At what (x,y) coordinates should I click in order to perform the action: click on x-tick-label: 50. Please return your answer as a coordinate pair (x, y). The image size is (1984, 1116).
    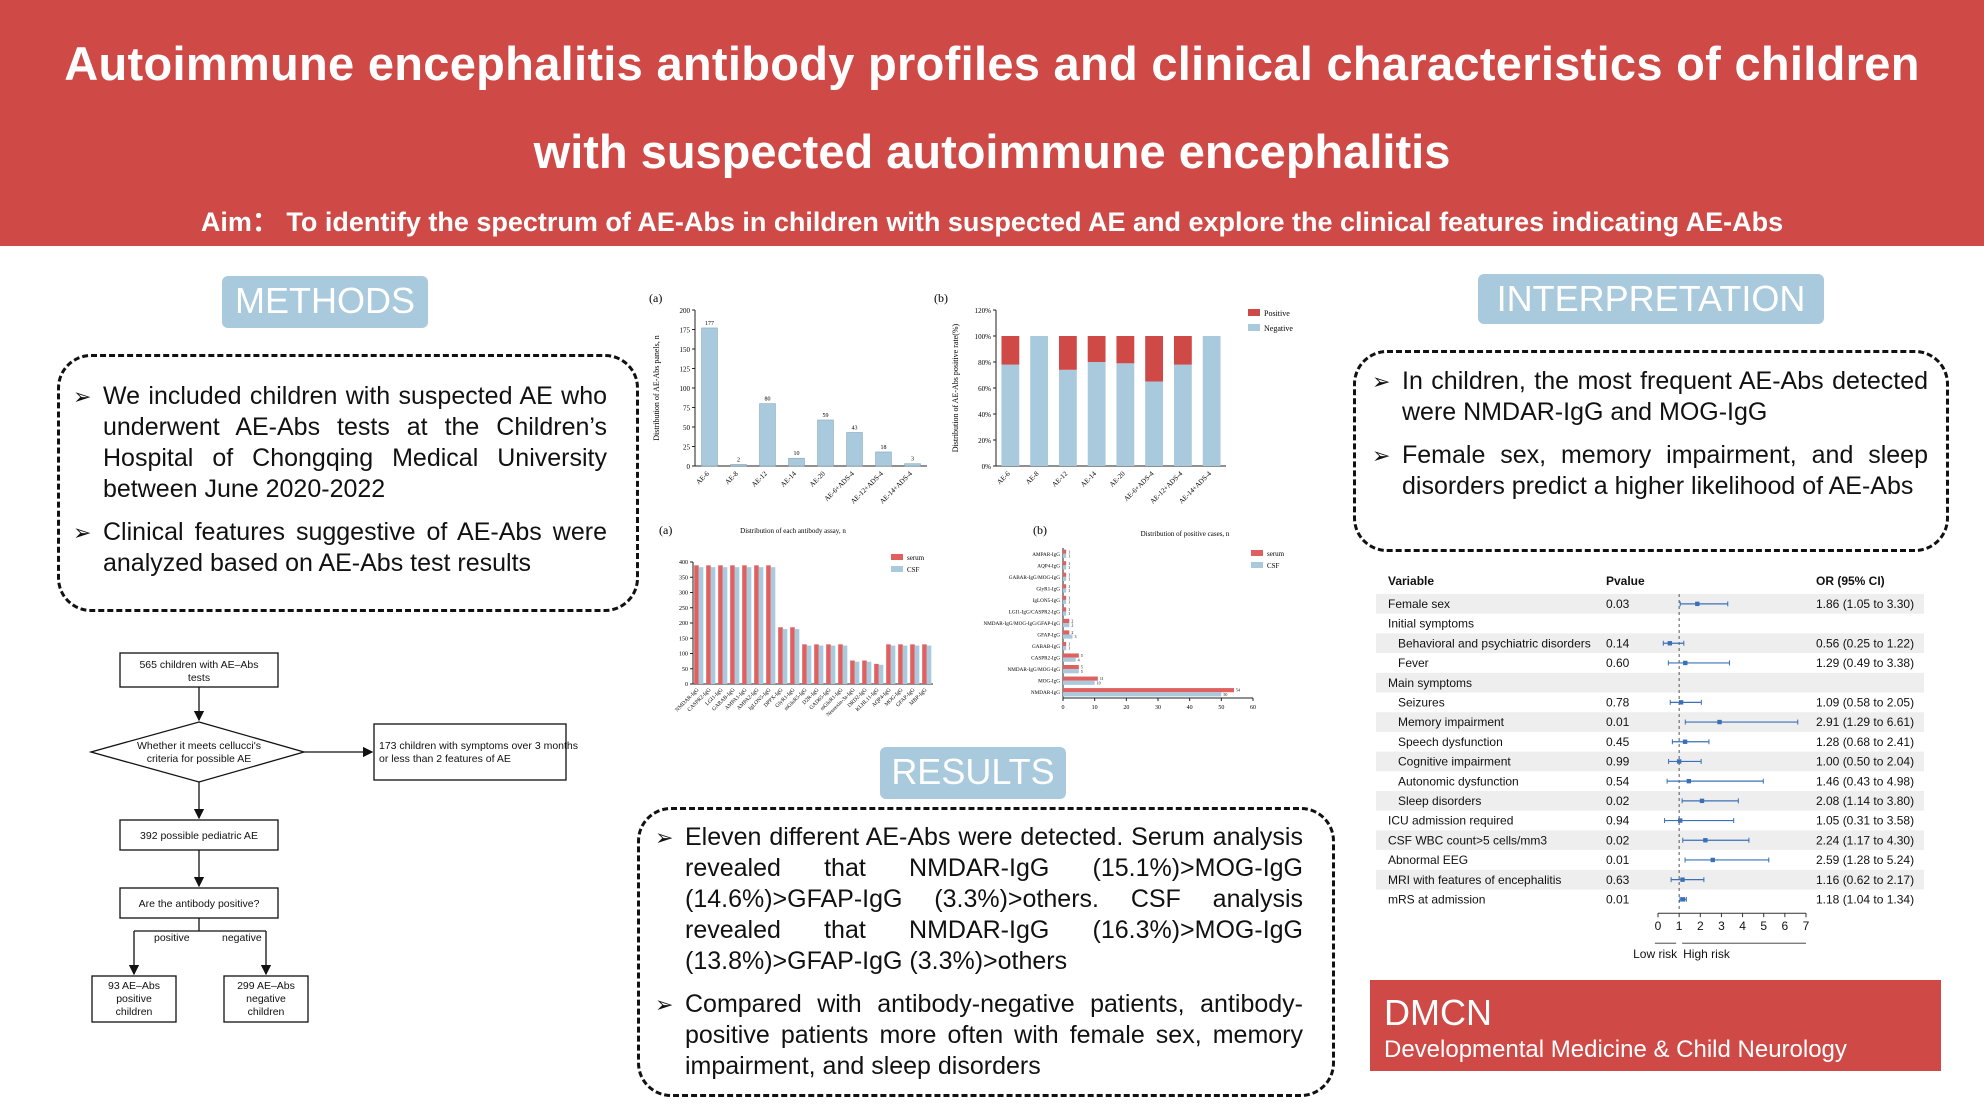
    Looking at the image, I should click on (1221, 708).